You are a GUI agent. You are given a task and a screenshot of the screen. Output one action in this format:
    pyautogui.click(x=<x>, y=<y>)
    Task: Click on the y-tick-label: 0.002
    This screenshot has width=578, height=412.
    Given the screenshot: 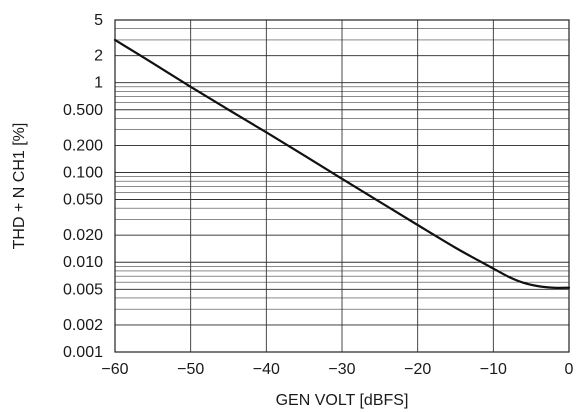 What is the action you would take?
    pyautogui.click(x=83, y=325)
    